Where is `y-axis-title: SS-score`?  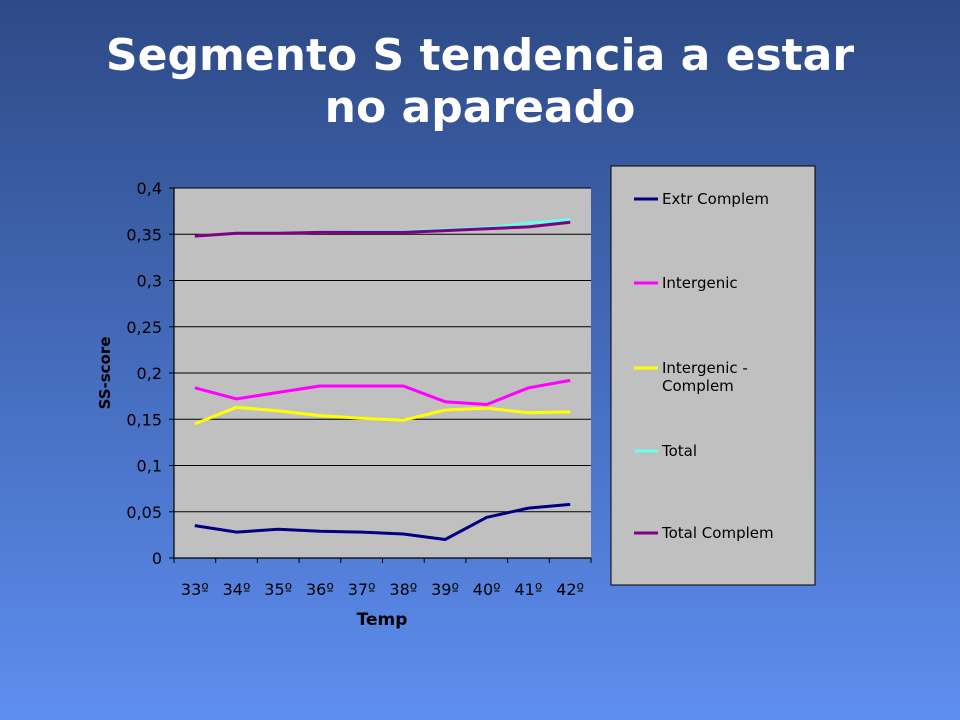
y-axis-title: SS-score is located at coordinates (105, 373).